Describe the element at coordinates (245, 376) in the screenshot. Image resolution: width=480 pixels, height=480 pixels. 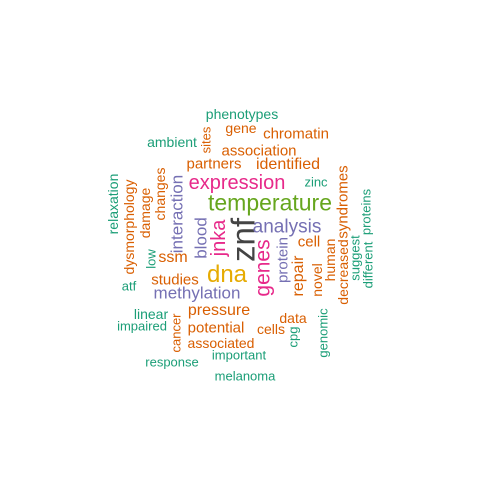
I see `word-melanoma: melanoma` at that location.